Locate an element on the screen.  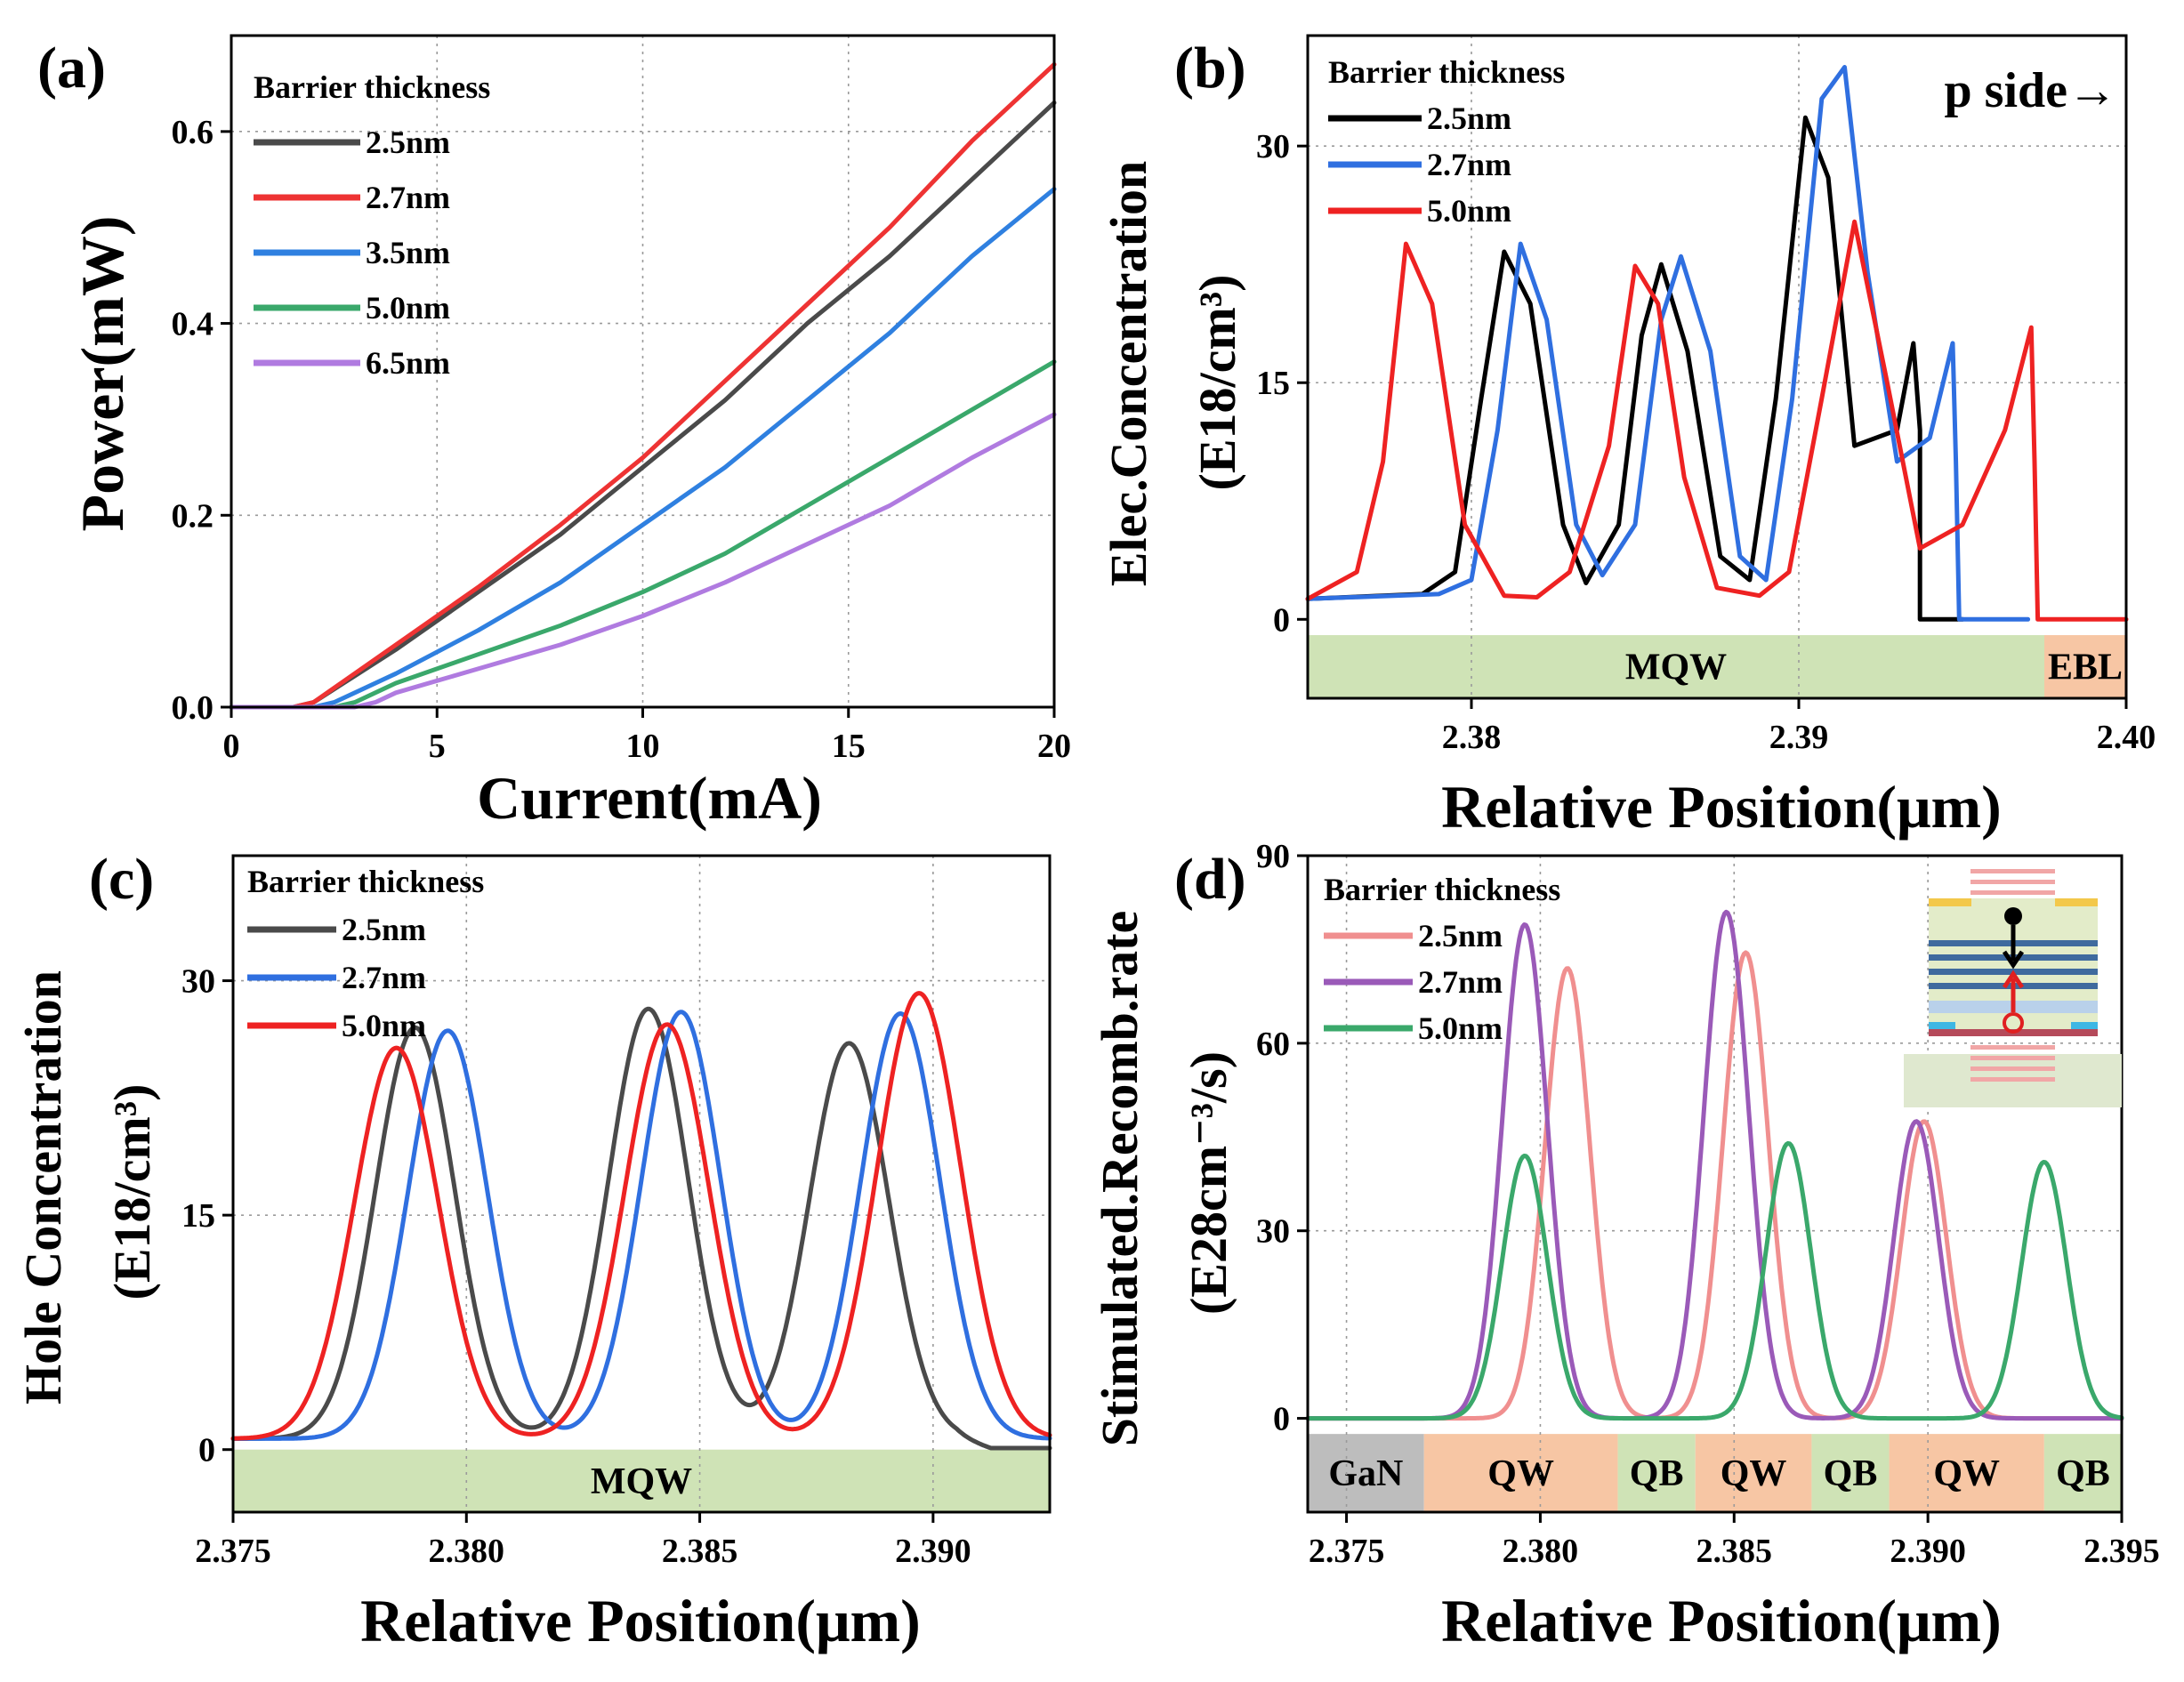
panel-a-x-tick-label-4: 20 is located at coordinates (1054, 746).